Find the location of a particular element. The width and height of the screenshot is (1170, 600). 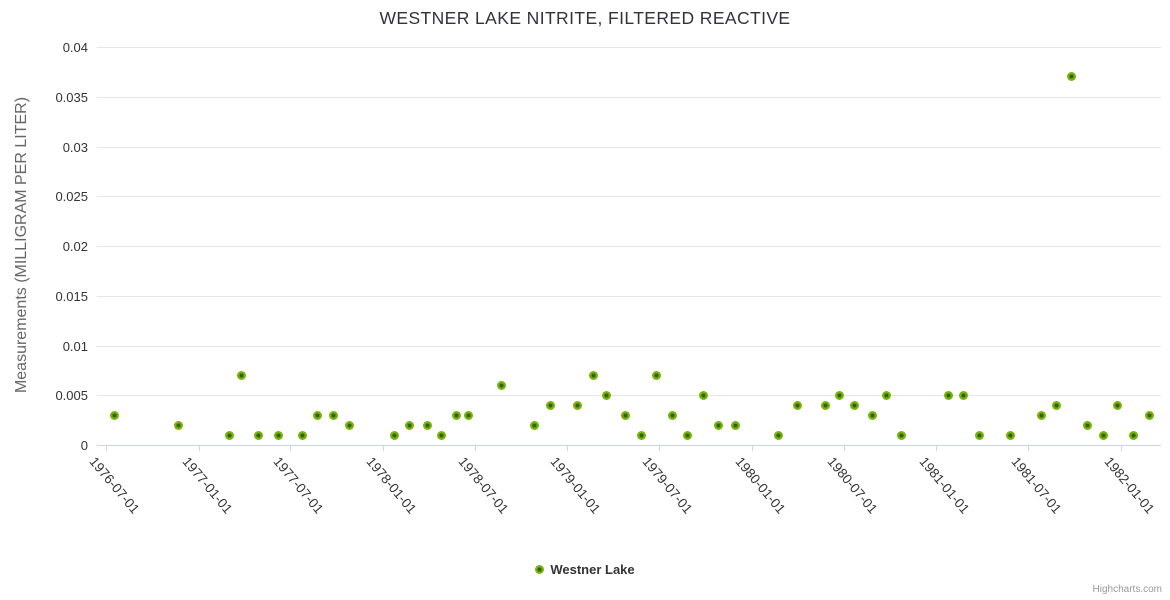

legend-marker-icon is located at coordinates (540, 569).